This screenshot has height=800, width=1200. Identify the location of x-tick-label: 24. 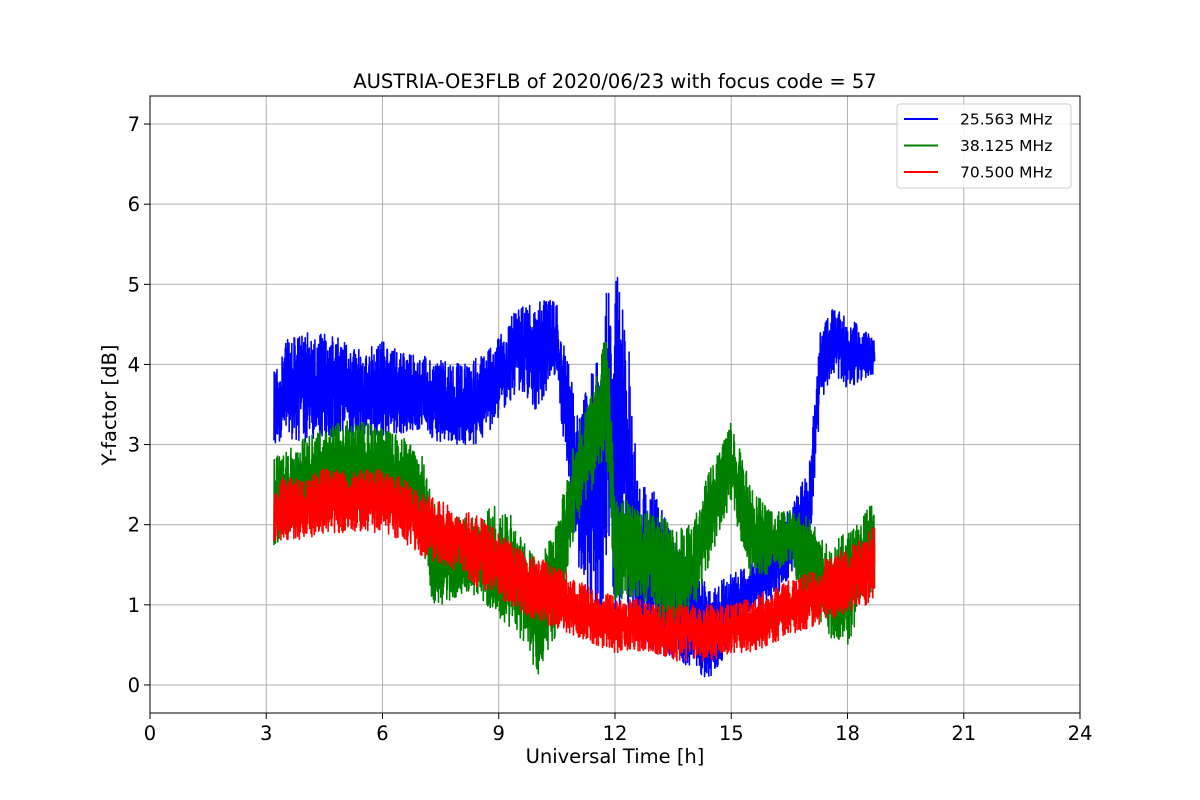
(1080, 733).